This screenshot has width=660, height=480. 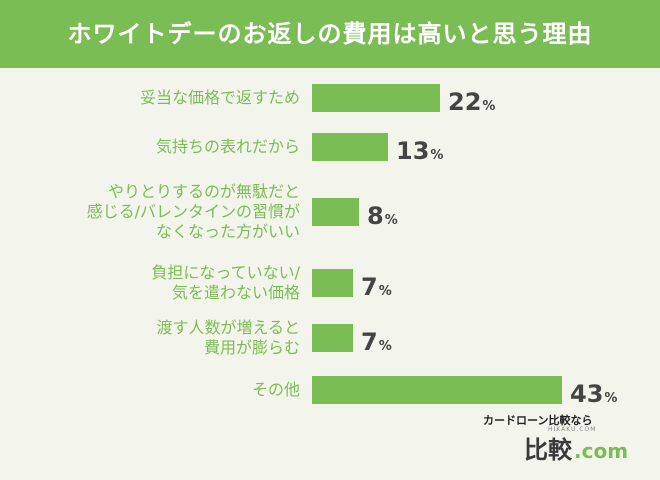 I want to click on category-label: 気持ちの表れだから, so click(x=227, y=146).